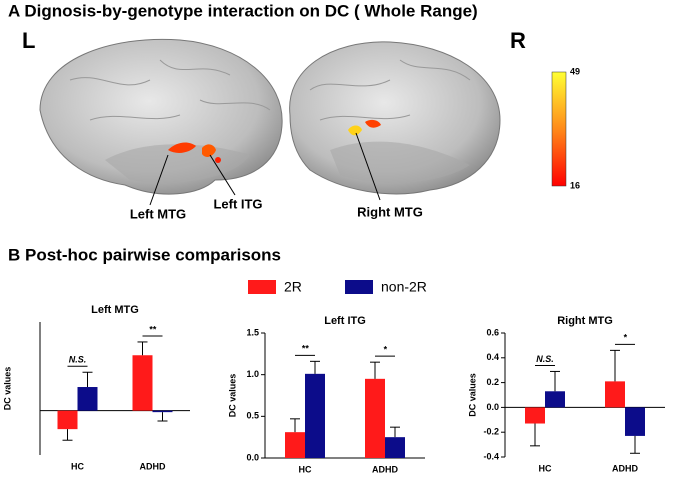 This screenshot has height=490, width=685. I want to click on y-tick-label: -0.2, so click(491, 432).